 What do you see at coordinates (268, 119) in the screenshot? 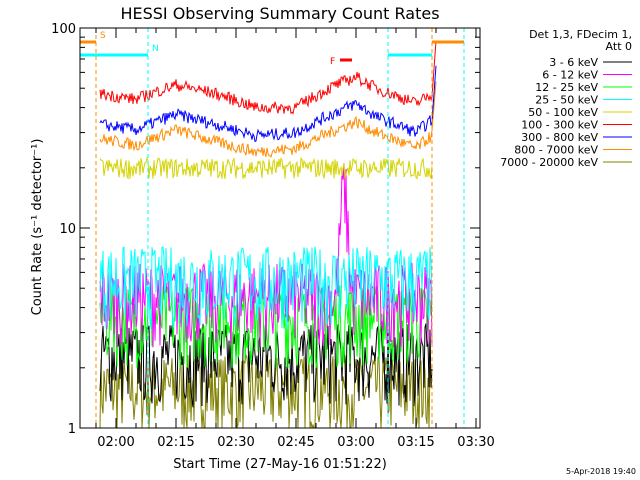
I see `series-7-line` at bounding box center [268, 119].